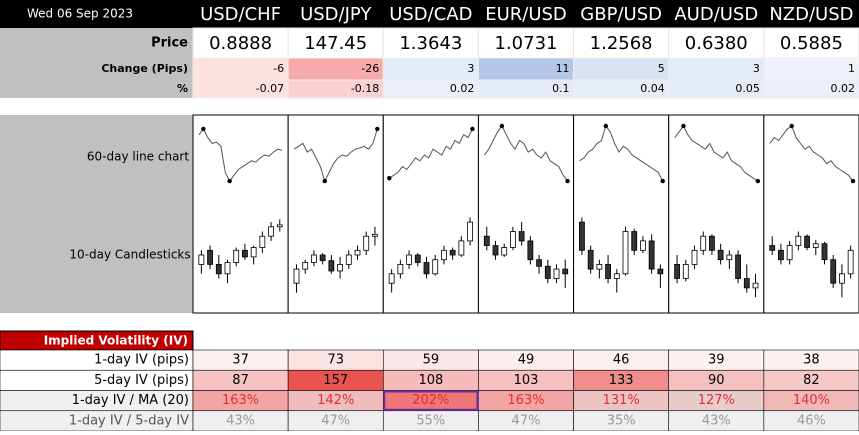 Image resolution: width=859 pixels, height=435 pixels. Describe the element at coordinates (335, 400) in the screenshot. I see `iv-value: 142%` at that location.